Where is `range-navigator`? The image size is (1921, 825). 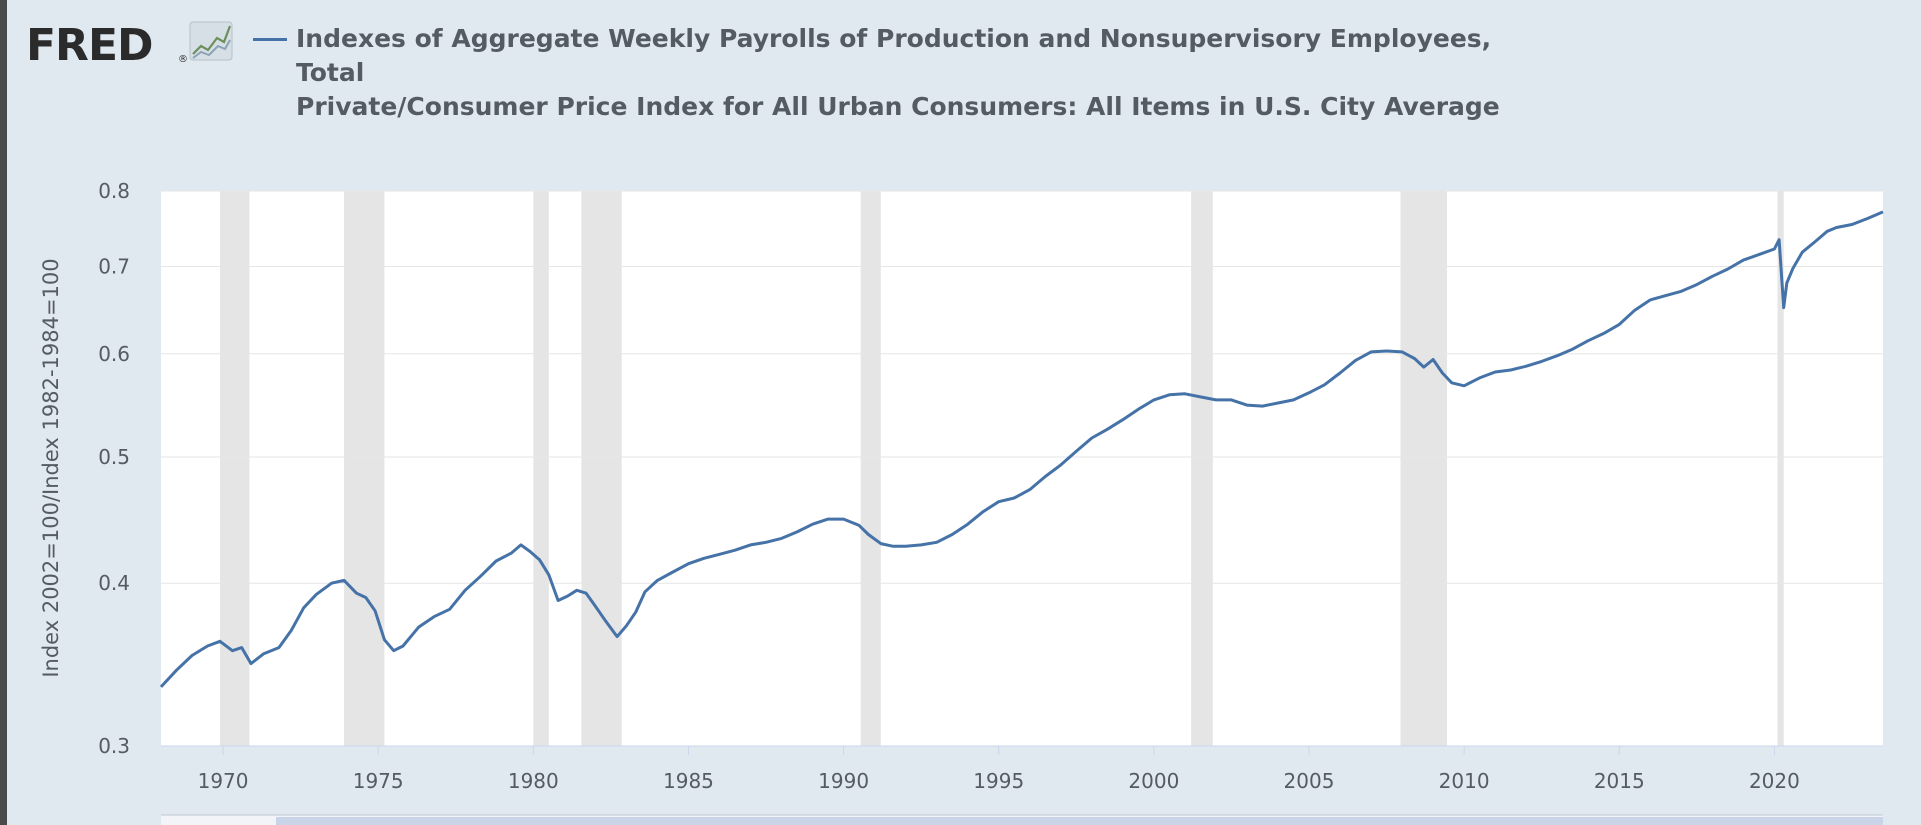
range-navigator is located at coordinates (1022, 819).